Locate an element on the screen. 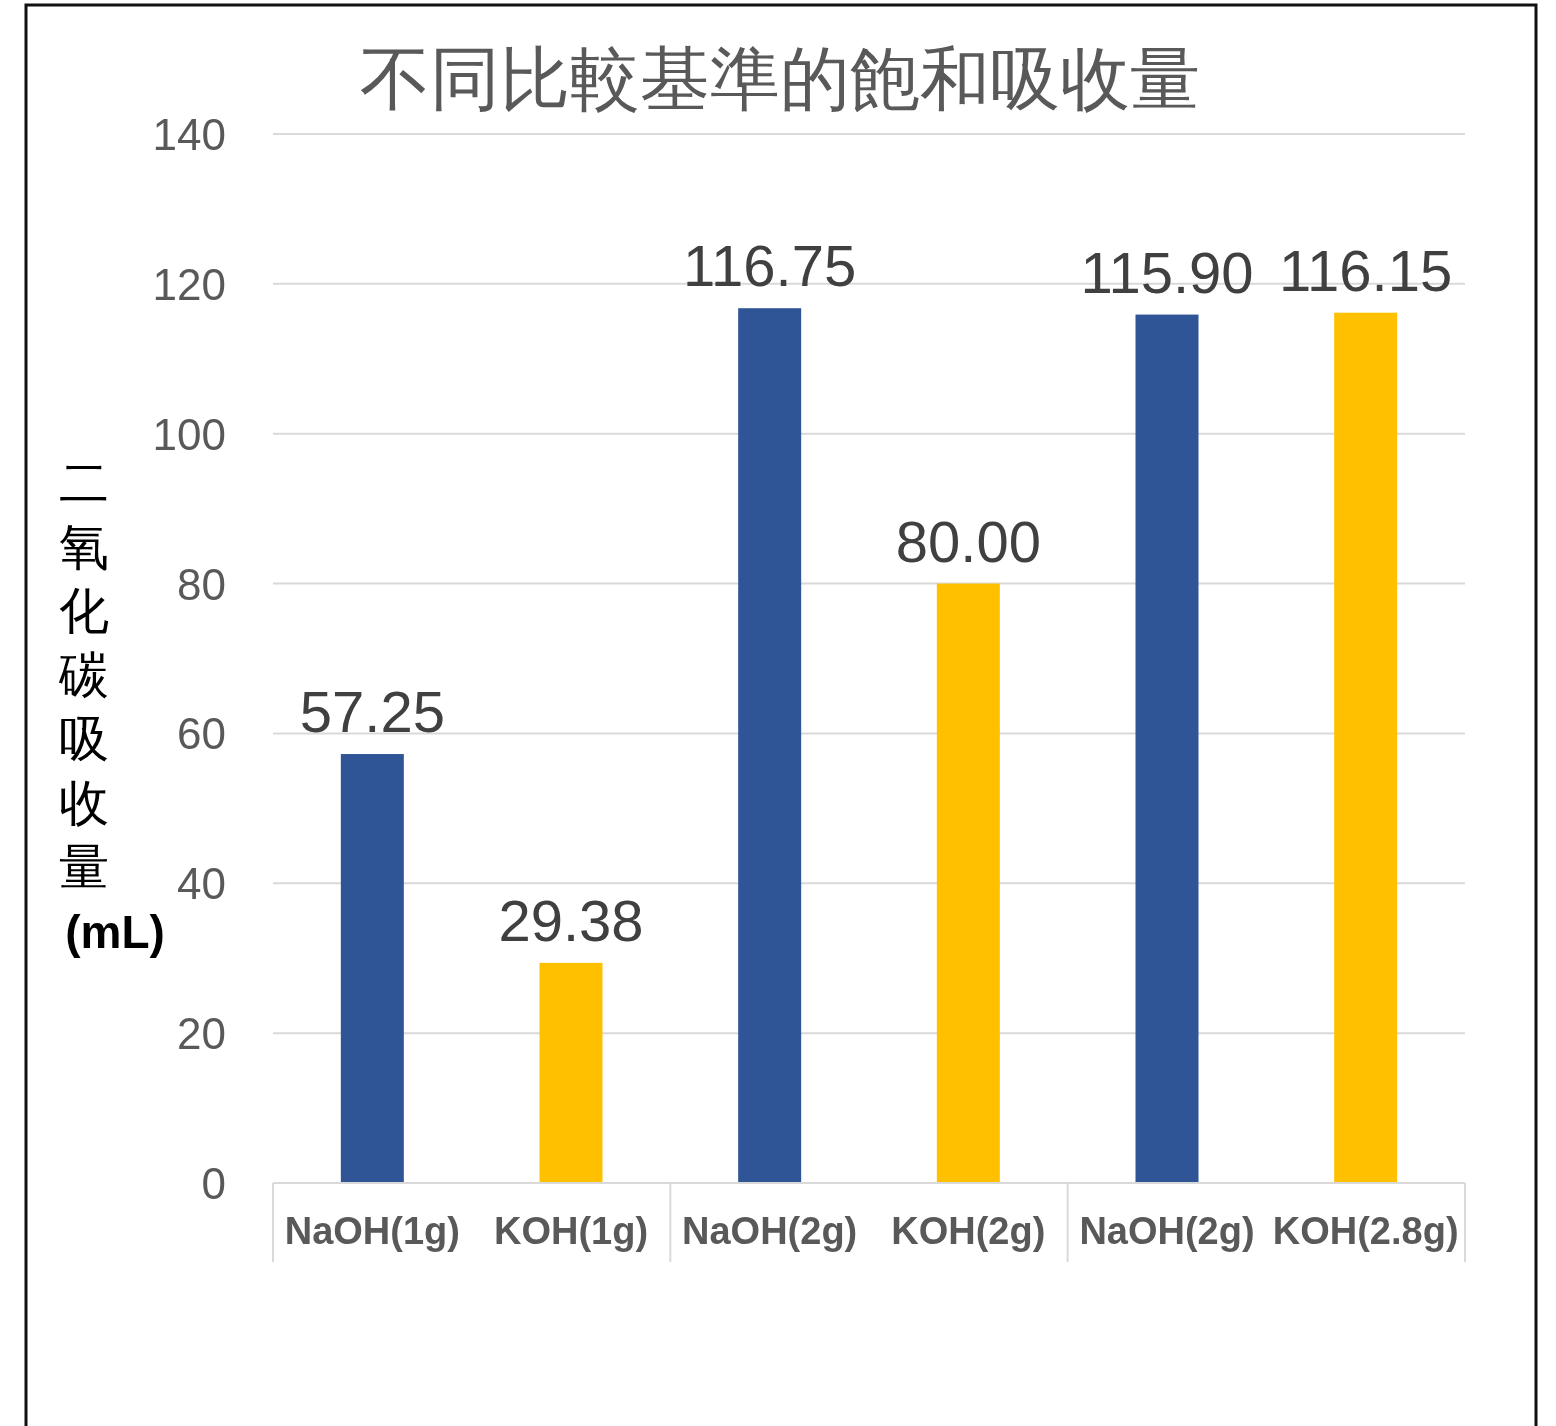 This screenshot has width=1556, height=1426. data-label: 115.90 is located at coordinates (1167, 272).